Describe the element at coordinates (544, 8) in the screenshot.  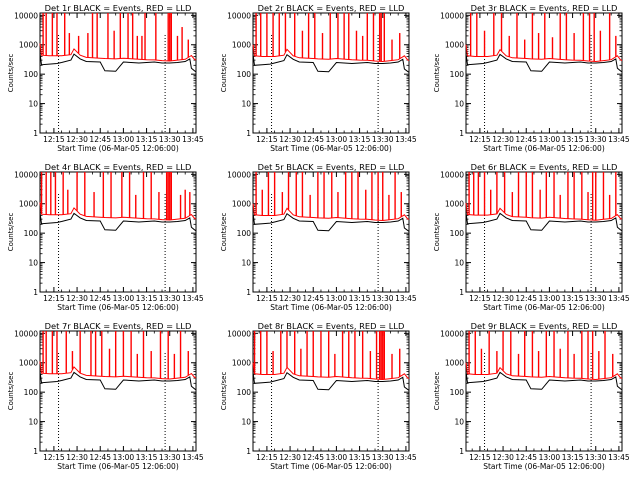
I see `chart-title: Det 3r BLACK = Events, RED = LLD` at that location.